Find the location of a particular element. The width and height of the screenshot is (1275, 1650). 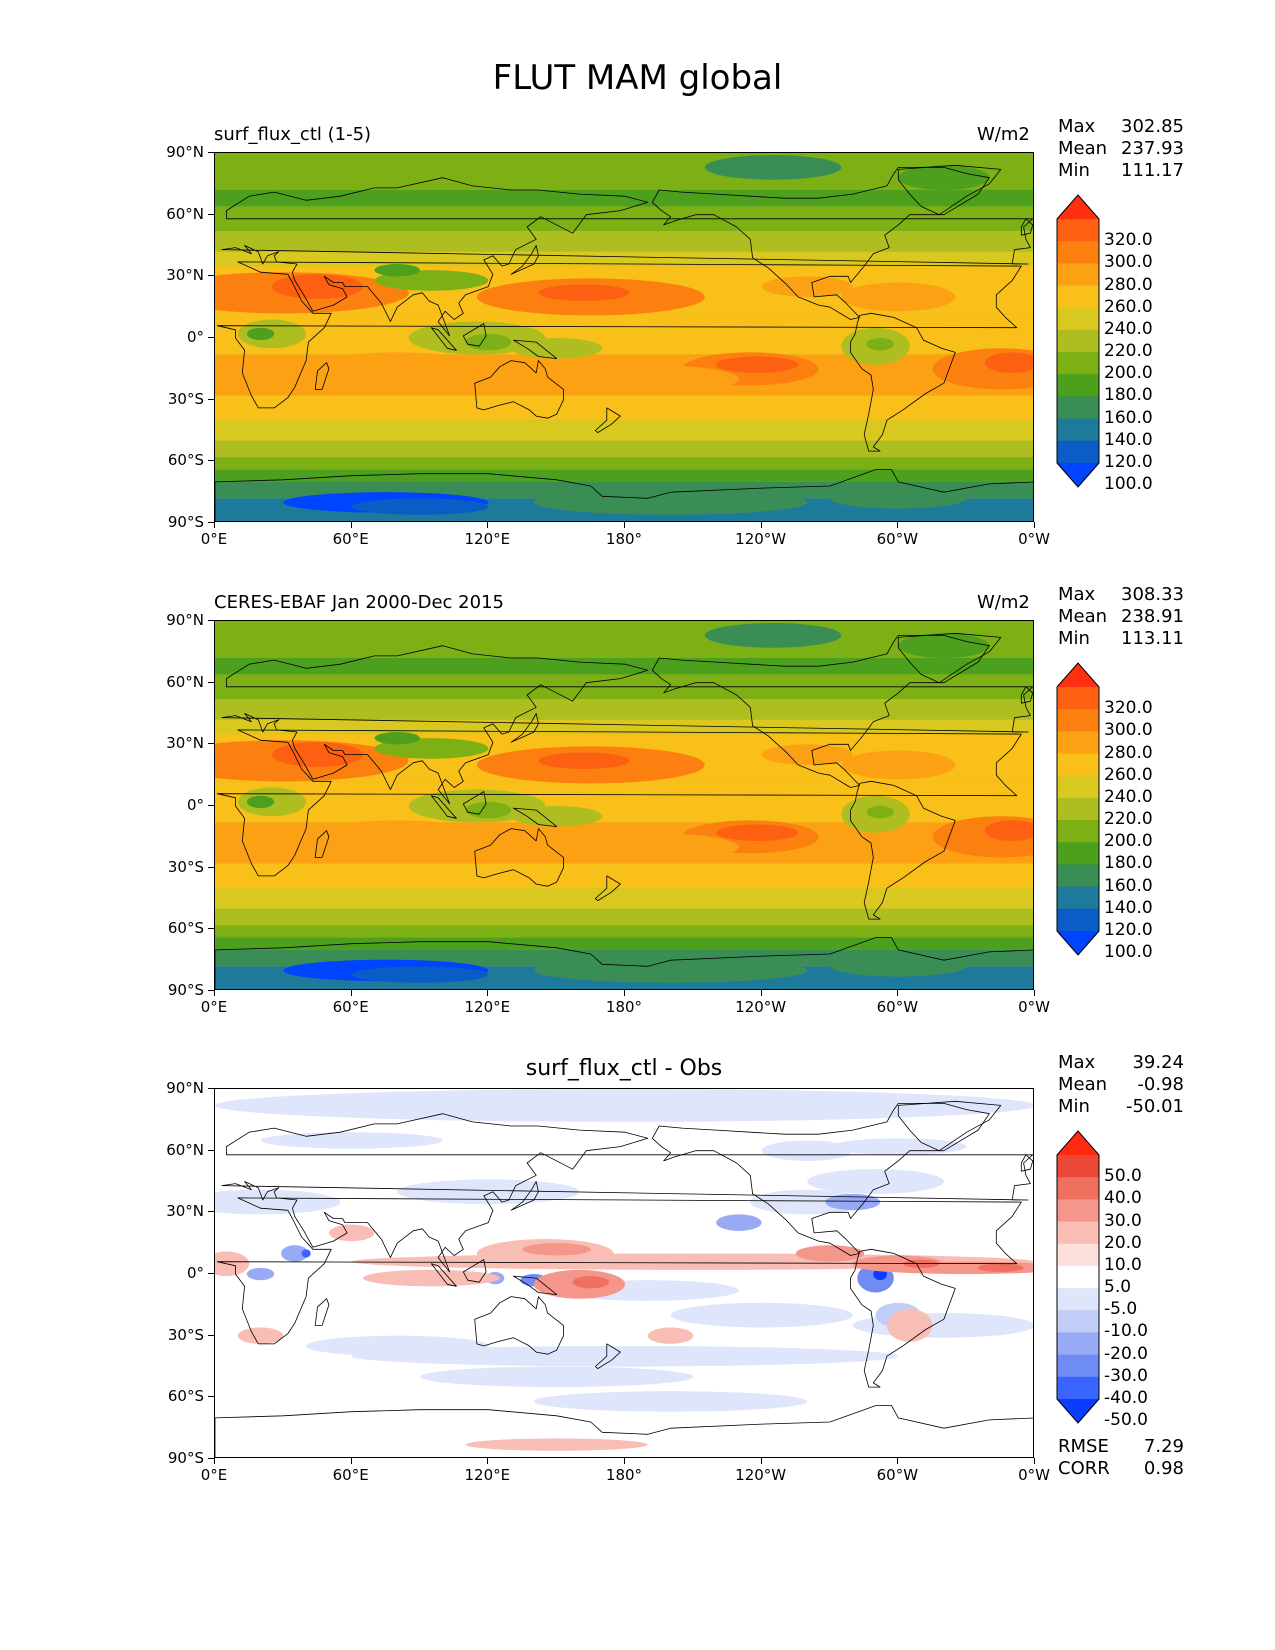

colorbar-extend-max is located at coordinates (1078, 1143).